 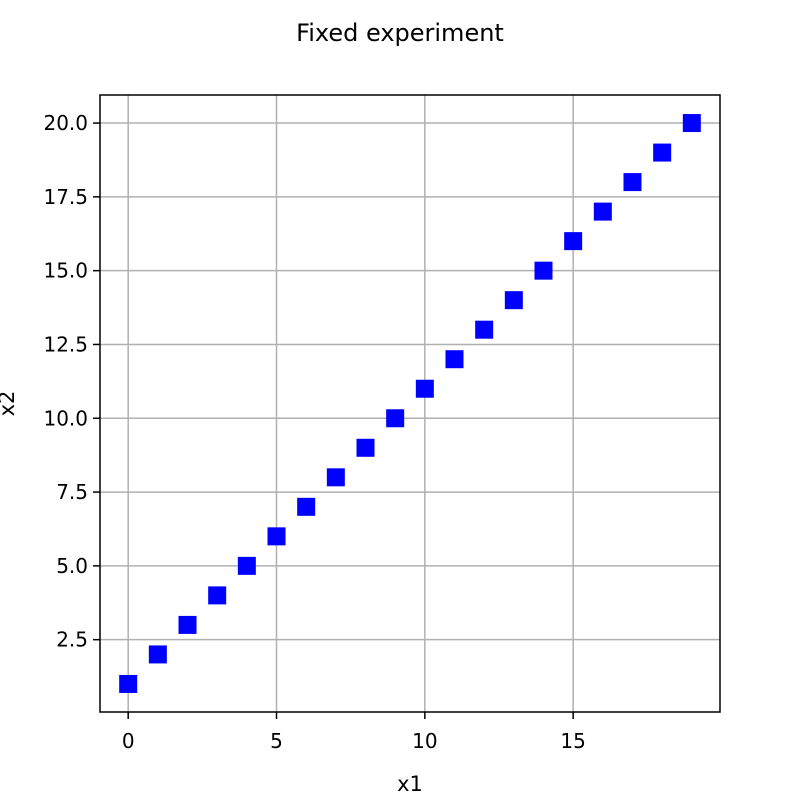 What do you see at coordinates (9, 404) in the screenshot?
I see `y-axis-label: x2` at bounding box center [9, 404].